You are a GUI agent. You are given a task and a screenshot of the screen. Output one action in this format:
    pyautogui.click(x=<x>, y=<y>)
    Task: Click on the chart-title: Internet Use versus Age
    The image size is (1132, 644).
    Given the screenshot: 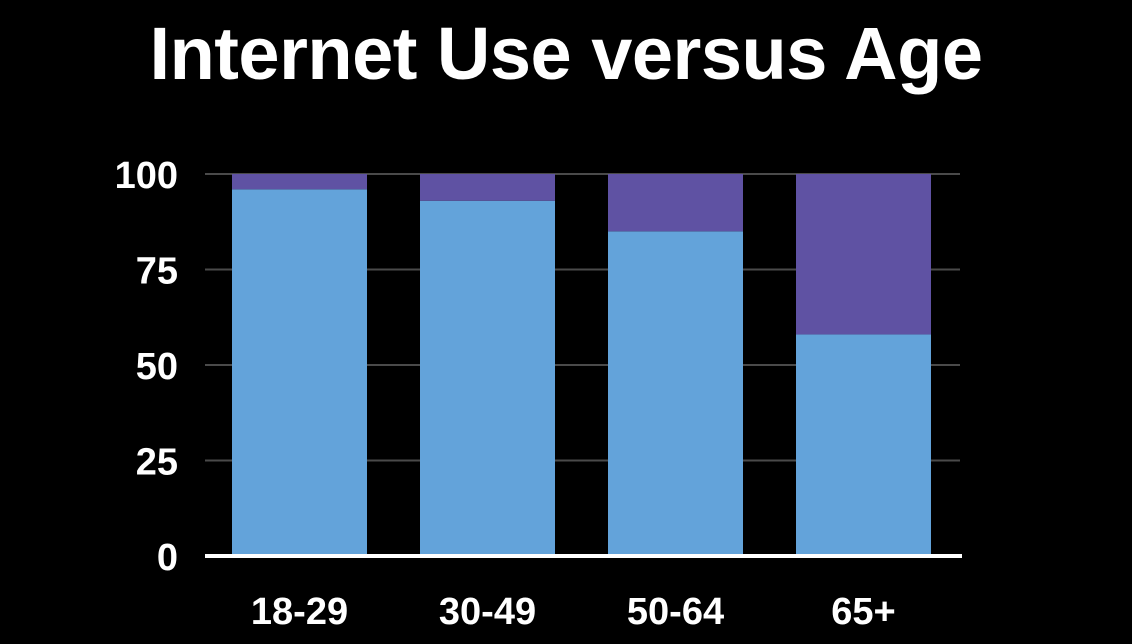 What is the action you would take?
    pyautogui.click(x=566, y=53)
    